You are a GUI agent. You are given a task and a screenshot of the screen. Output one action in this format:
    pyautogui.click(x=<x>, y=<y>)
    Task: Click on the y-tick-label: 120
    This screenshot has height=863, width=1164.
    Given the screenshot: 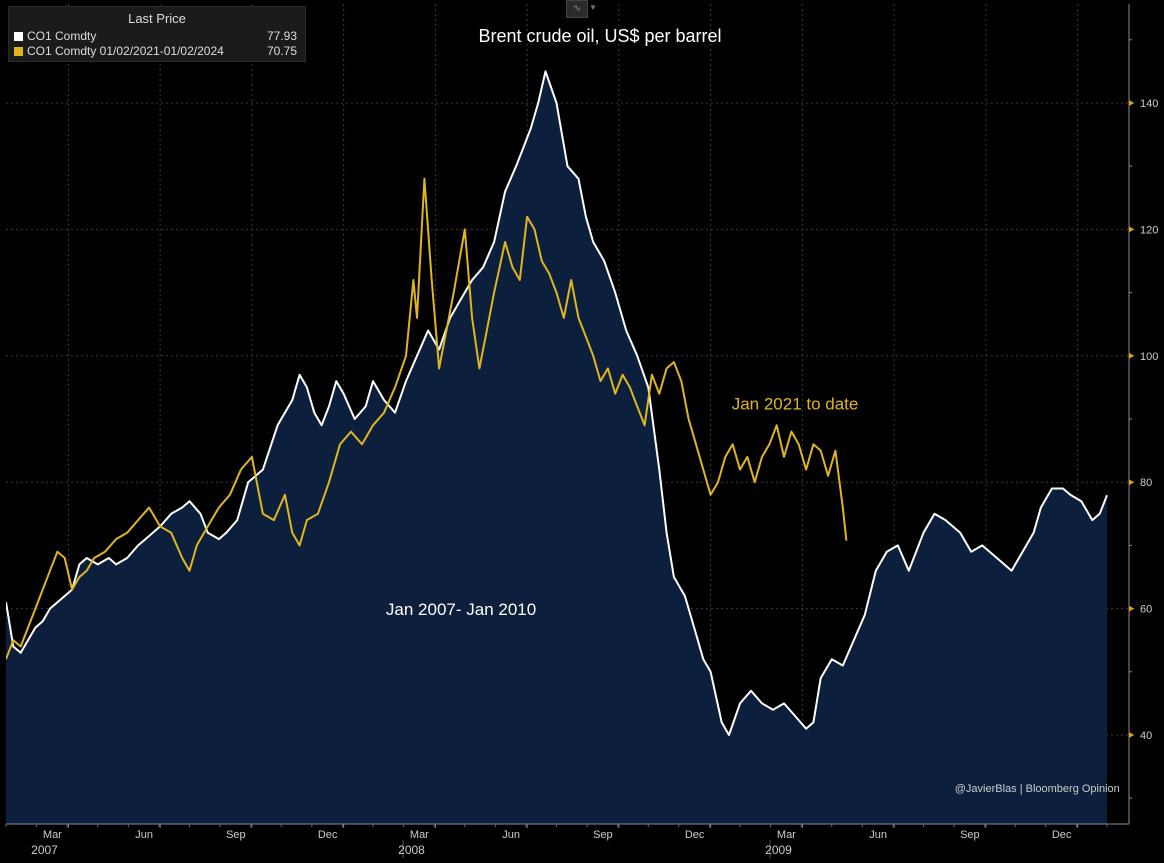 What is the action you would take?
    pyautogui.click(x=1149, y=230)
    